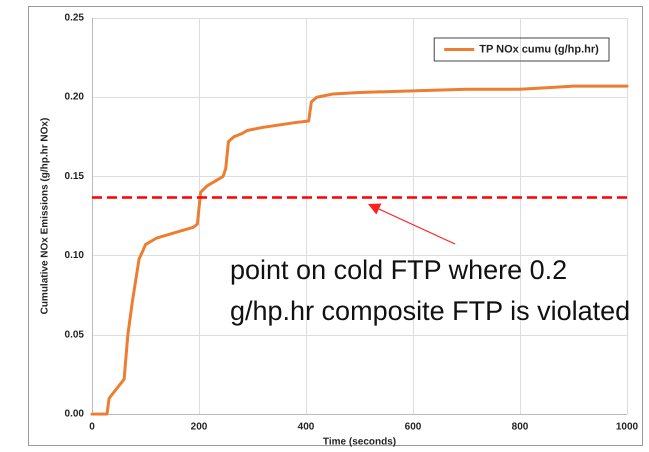  Describe the element at coordinates (359, 442) in the screenshot. I see `x-axis-title: Time (seconds)` at that location.